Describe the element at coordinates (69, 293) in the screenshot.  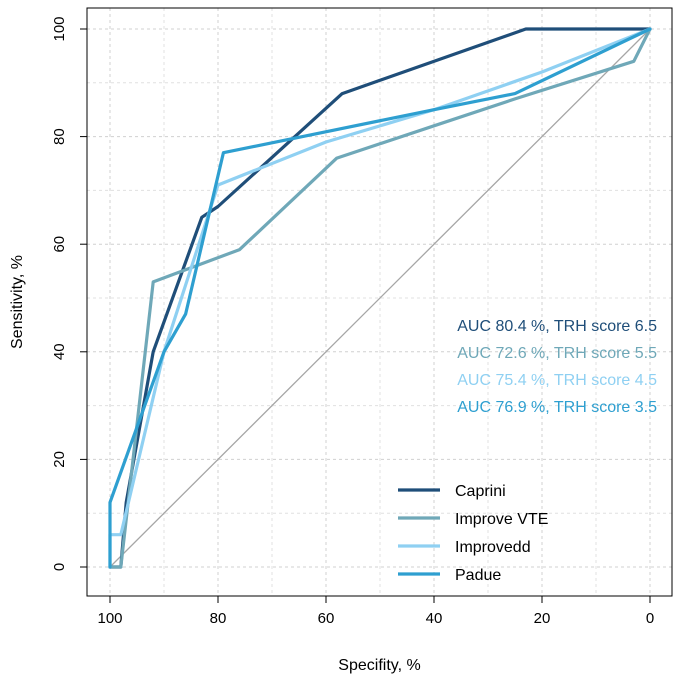
I see `y-axis: 0 20 40 60 80 100` at that location.